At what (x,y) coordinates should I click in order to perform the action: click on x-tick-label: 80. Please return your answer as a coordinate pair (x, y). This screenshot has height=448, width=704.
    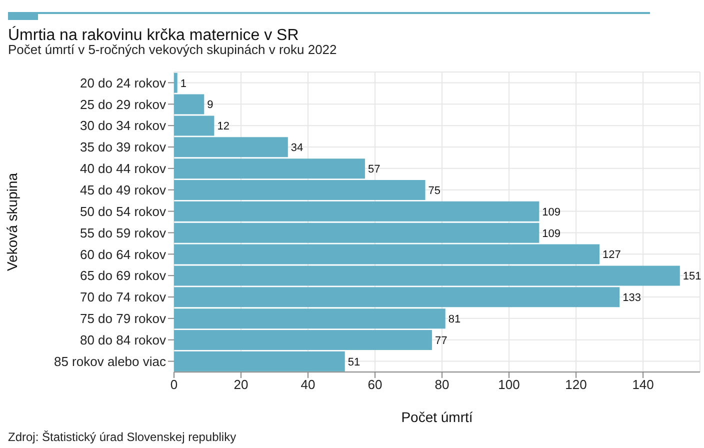
    Looking at the image, I should click on (442, 384).